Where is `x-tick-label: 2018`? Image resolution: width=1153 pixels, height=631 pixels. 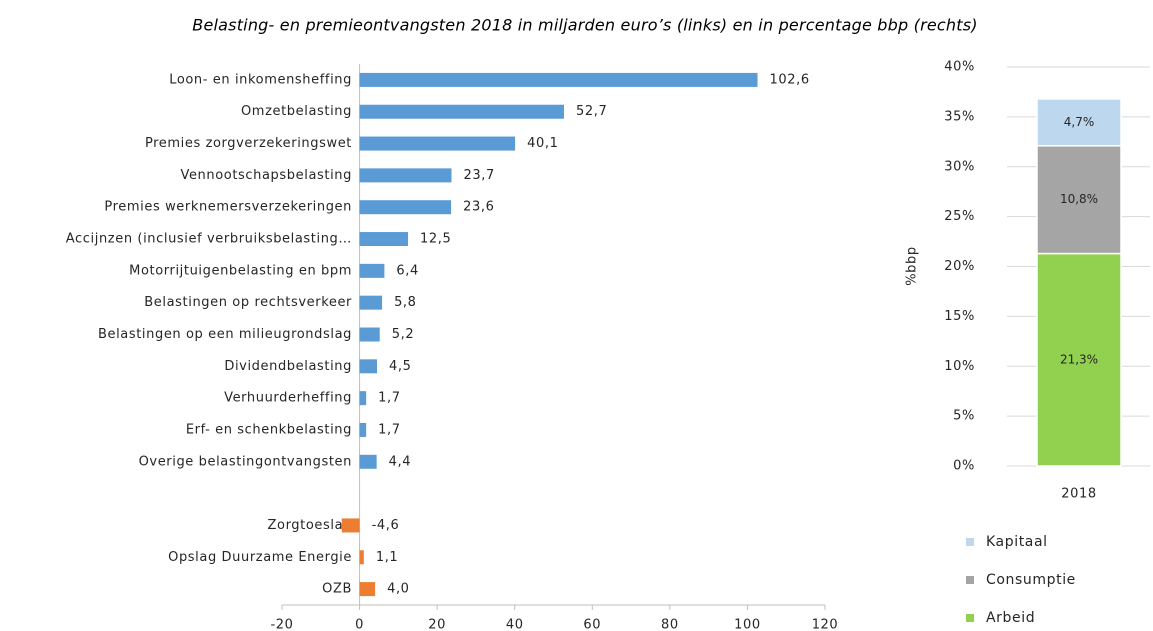 x-tick-label: 2018 is located at coordinates (1078, 494).